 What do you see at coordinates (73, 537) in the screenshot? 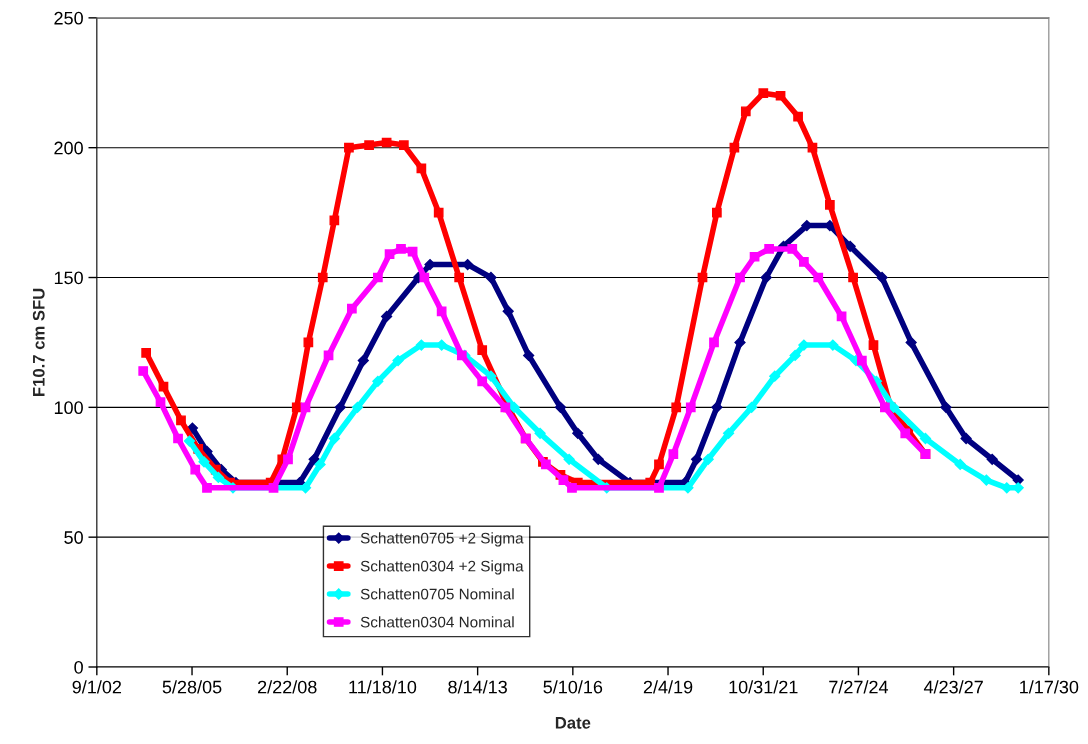
I see `y-tick-label: 50` at bounding box center [73, 537].